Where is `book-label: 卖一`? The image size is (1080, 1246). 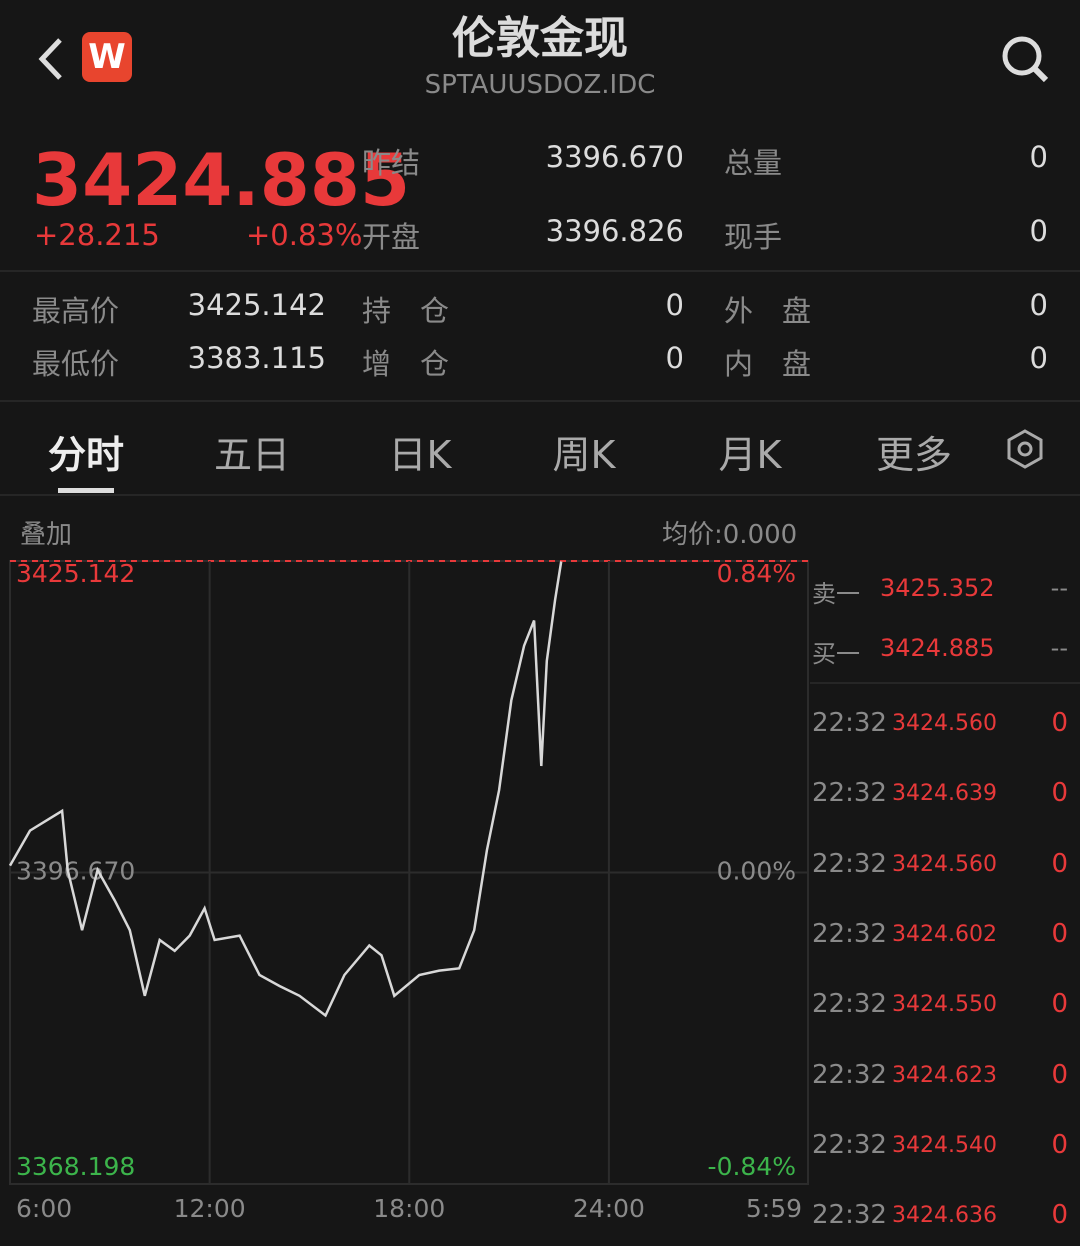 book-label: 卖一 is located at coordinates (836, 594).